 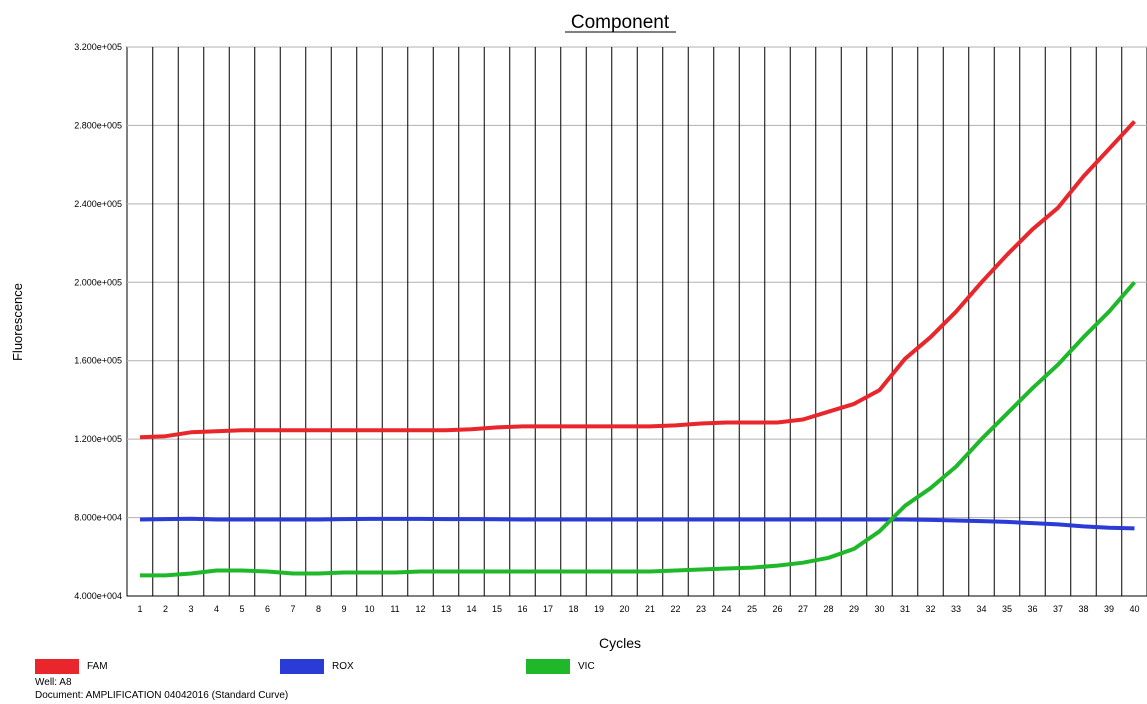 What do you see at coordinates (497, 609) in the screenshot?
I see `x-tick-label: 15` at bounding box center [497, 609].